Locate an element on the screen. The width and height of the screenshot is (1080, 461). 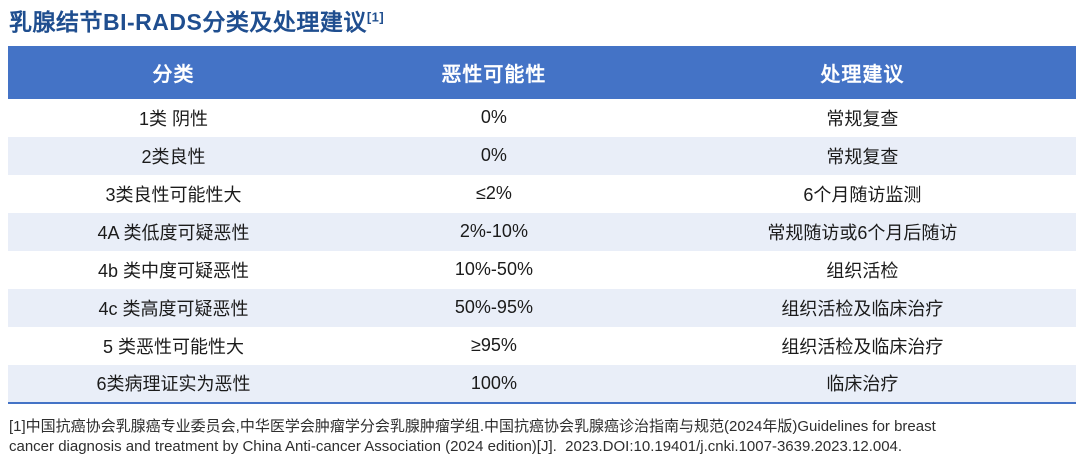
table-row: 4b 类中度可疑恶性 10%-50% 组织活检 is located at coordinates (542, 269).